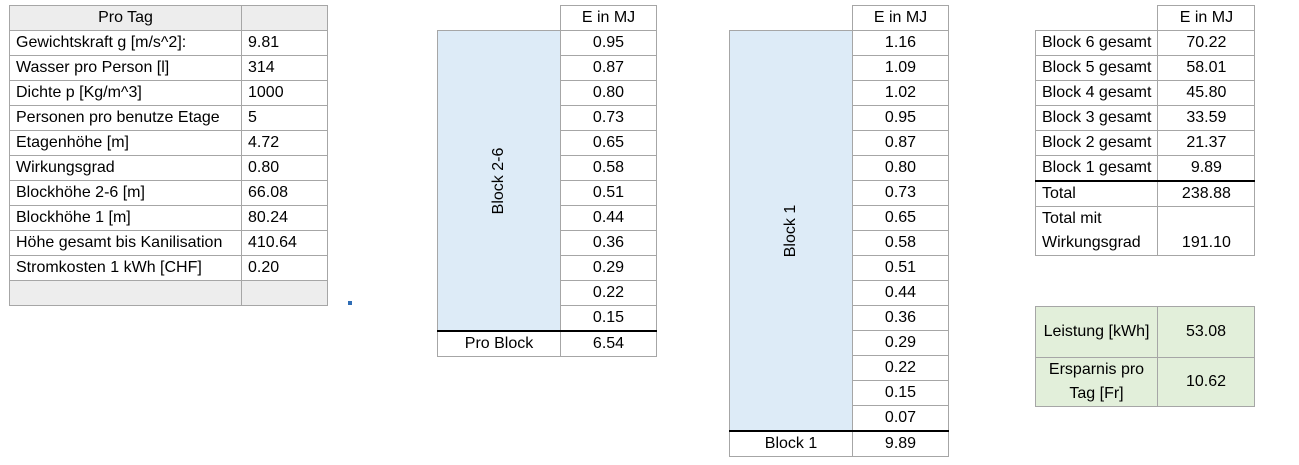 The height and width of the screenshot is (465, 1299). What do you see at coordinates (900, 68) in the screenshot?
I see `energy-value: 1.09` at bounding box center [900, 68].